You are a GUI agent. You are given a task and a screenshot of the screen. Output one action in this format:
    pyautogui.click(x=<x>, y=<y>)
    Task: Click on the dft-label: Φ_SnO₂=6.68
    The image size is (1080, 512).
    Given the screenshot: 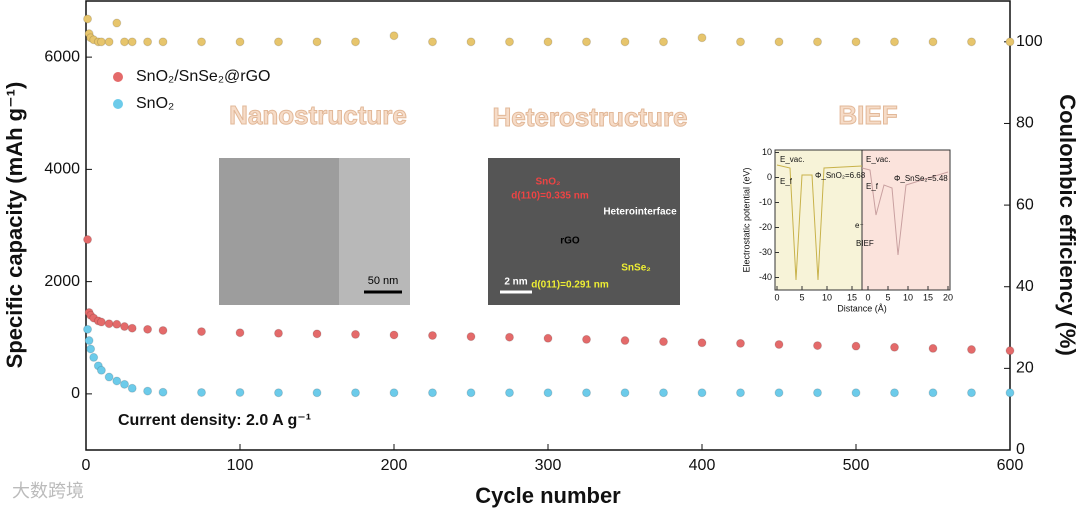 What is the action you would take?
    pyautogui.click(x=840, y=175)
    